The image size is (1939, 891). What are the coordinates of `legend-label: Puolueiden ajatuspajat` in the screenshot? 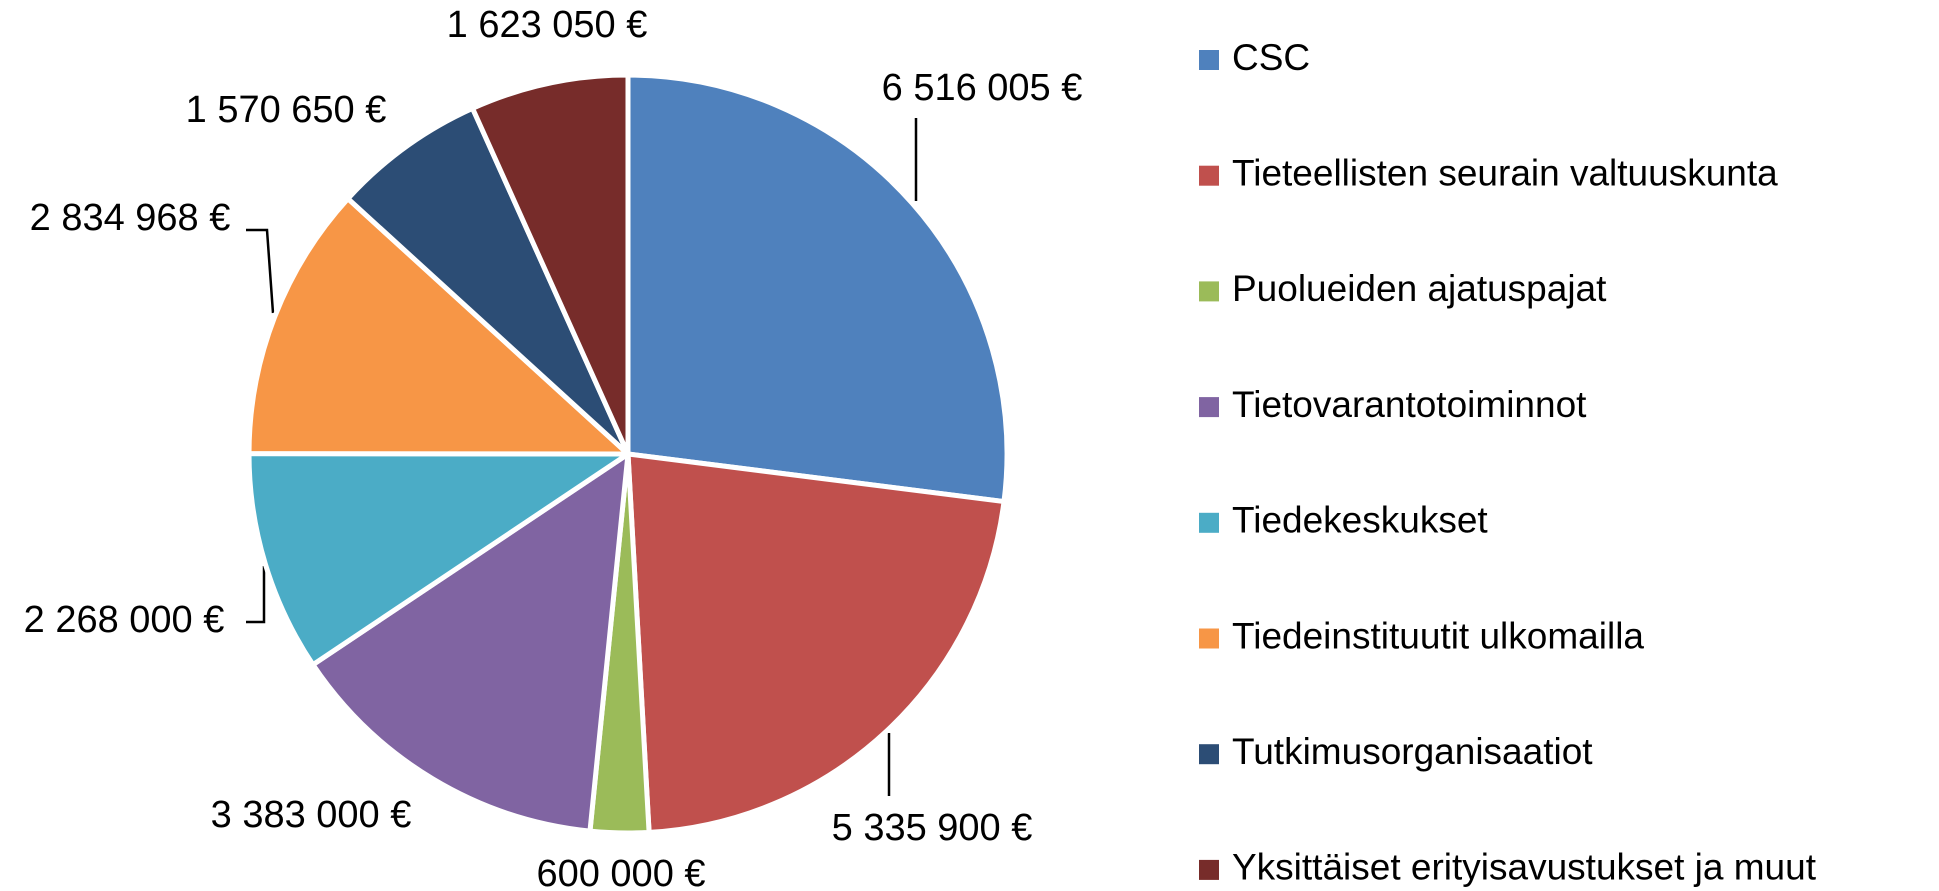 It's located at (1419, 288).